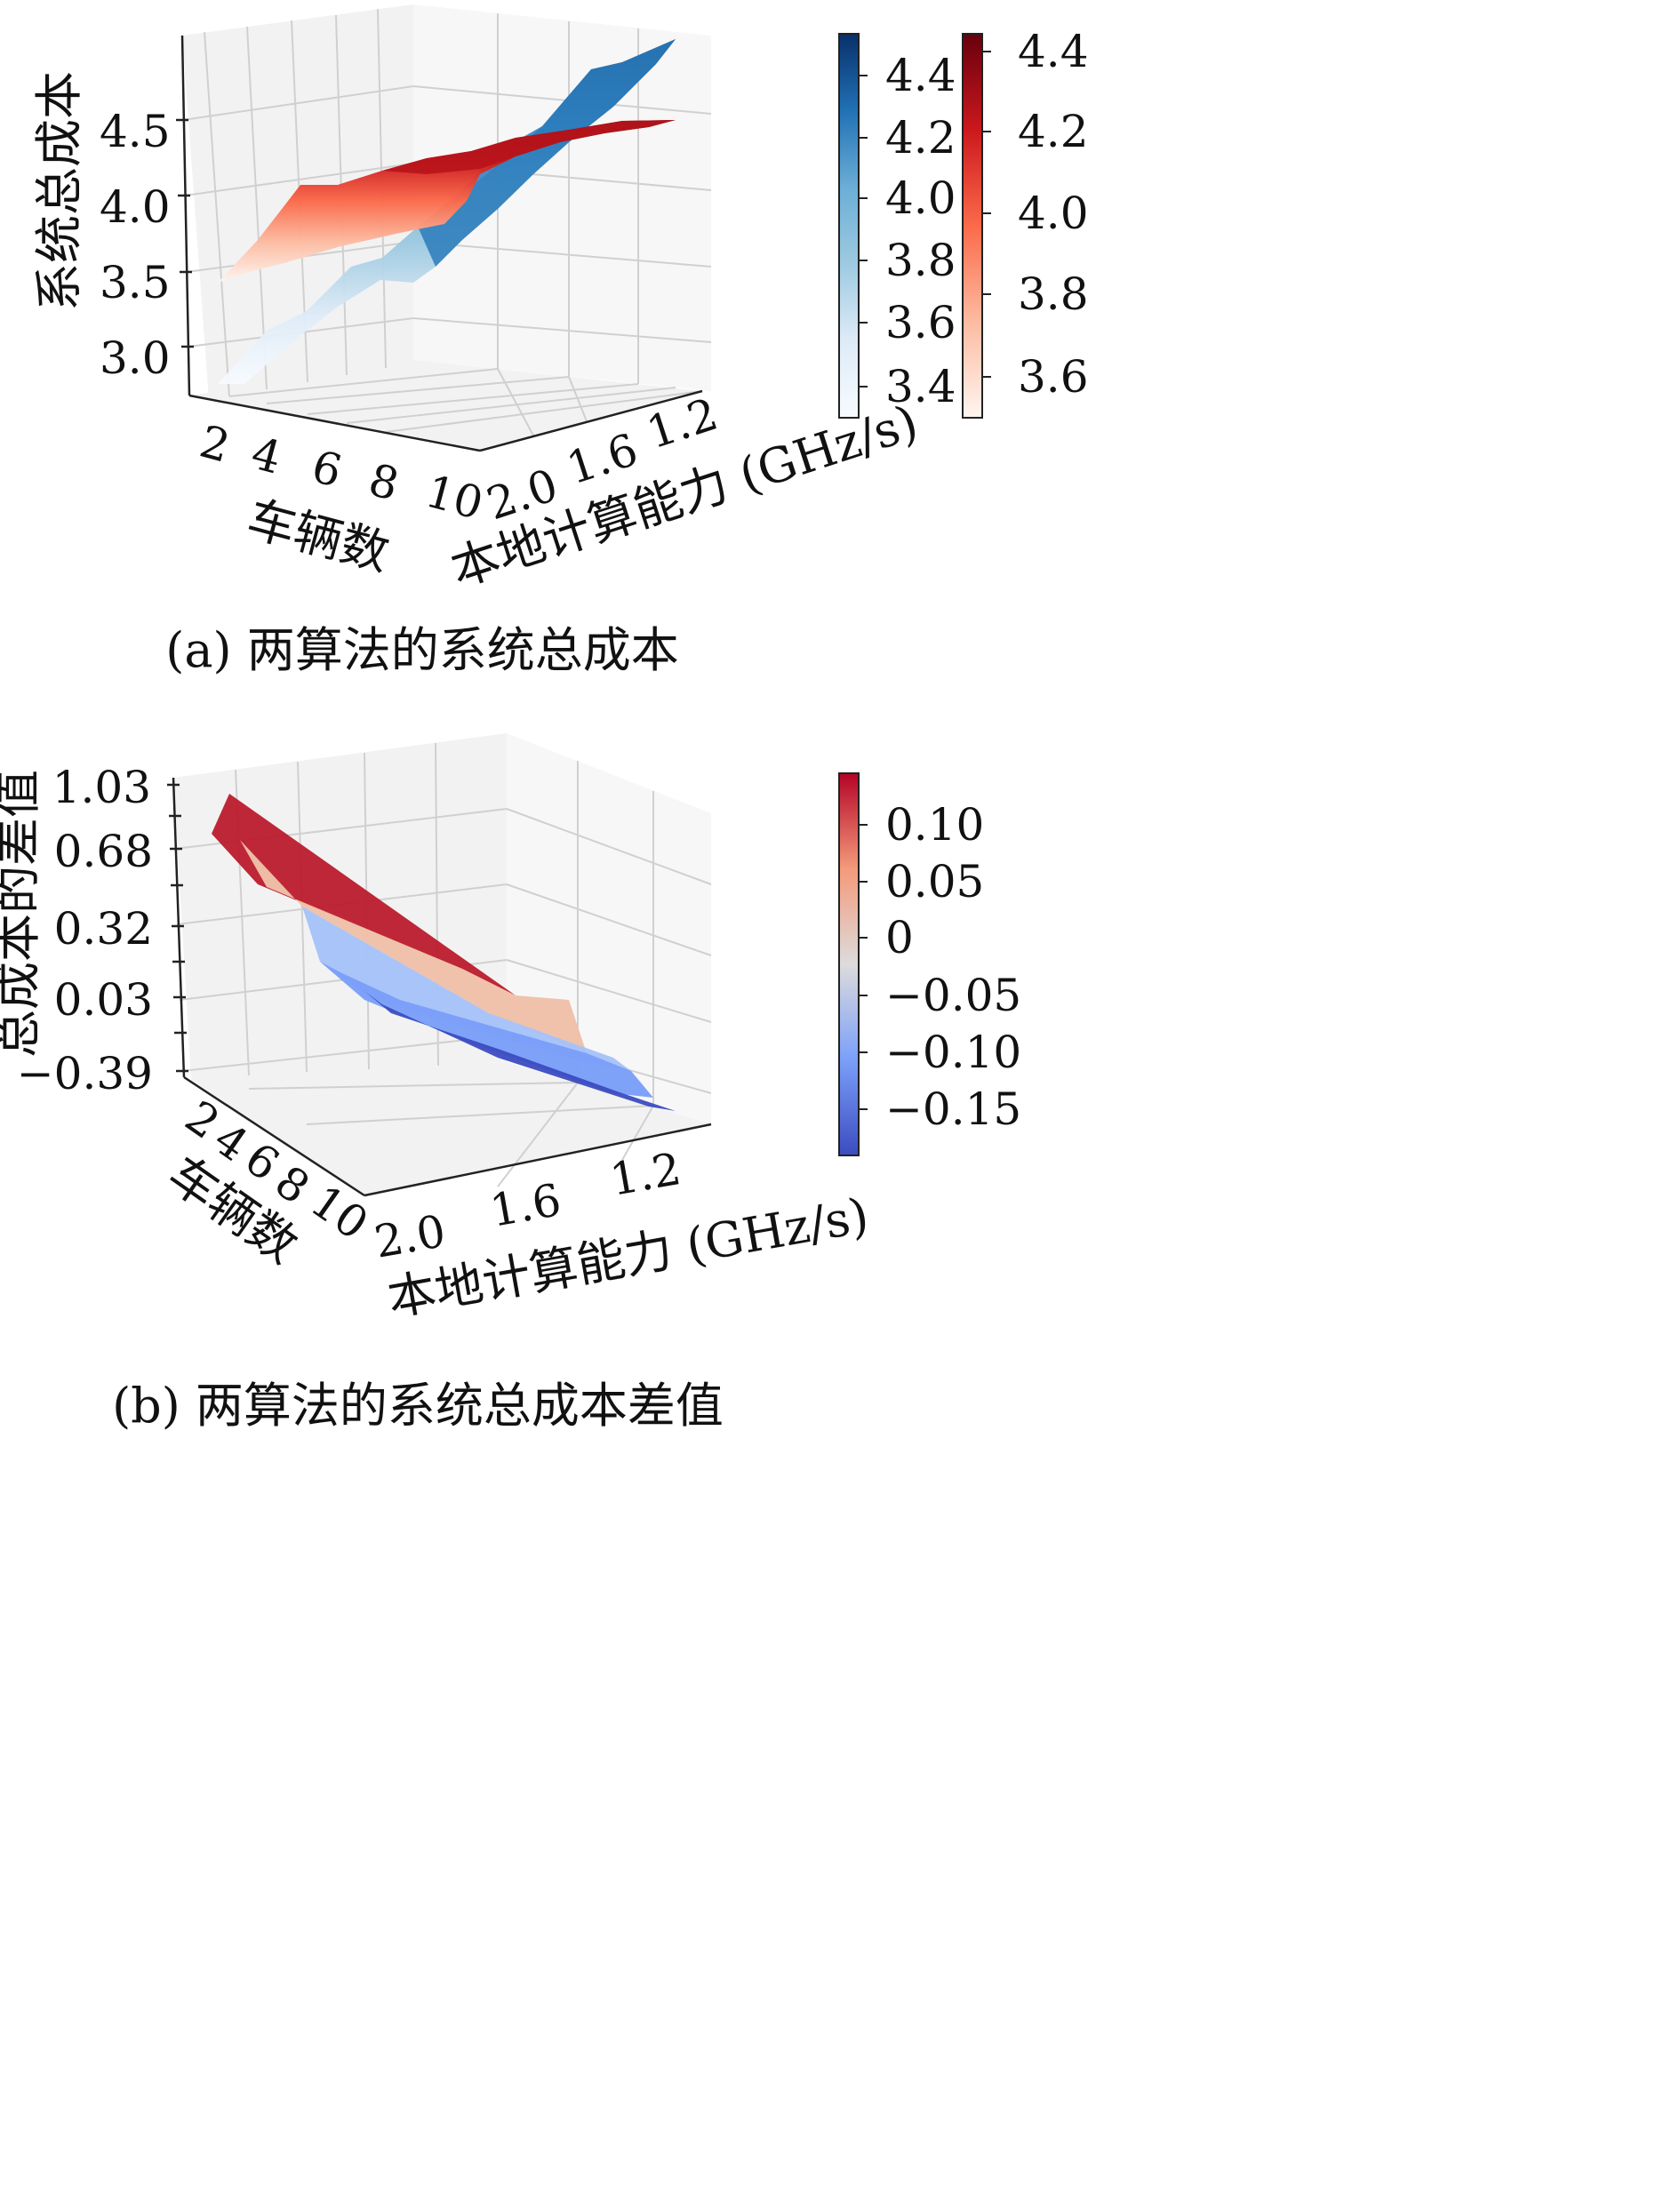  I want to click on y-tick-label: 2.0, so click(410, 1236).